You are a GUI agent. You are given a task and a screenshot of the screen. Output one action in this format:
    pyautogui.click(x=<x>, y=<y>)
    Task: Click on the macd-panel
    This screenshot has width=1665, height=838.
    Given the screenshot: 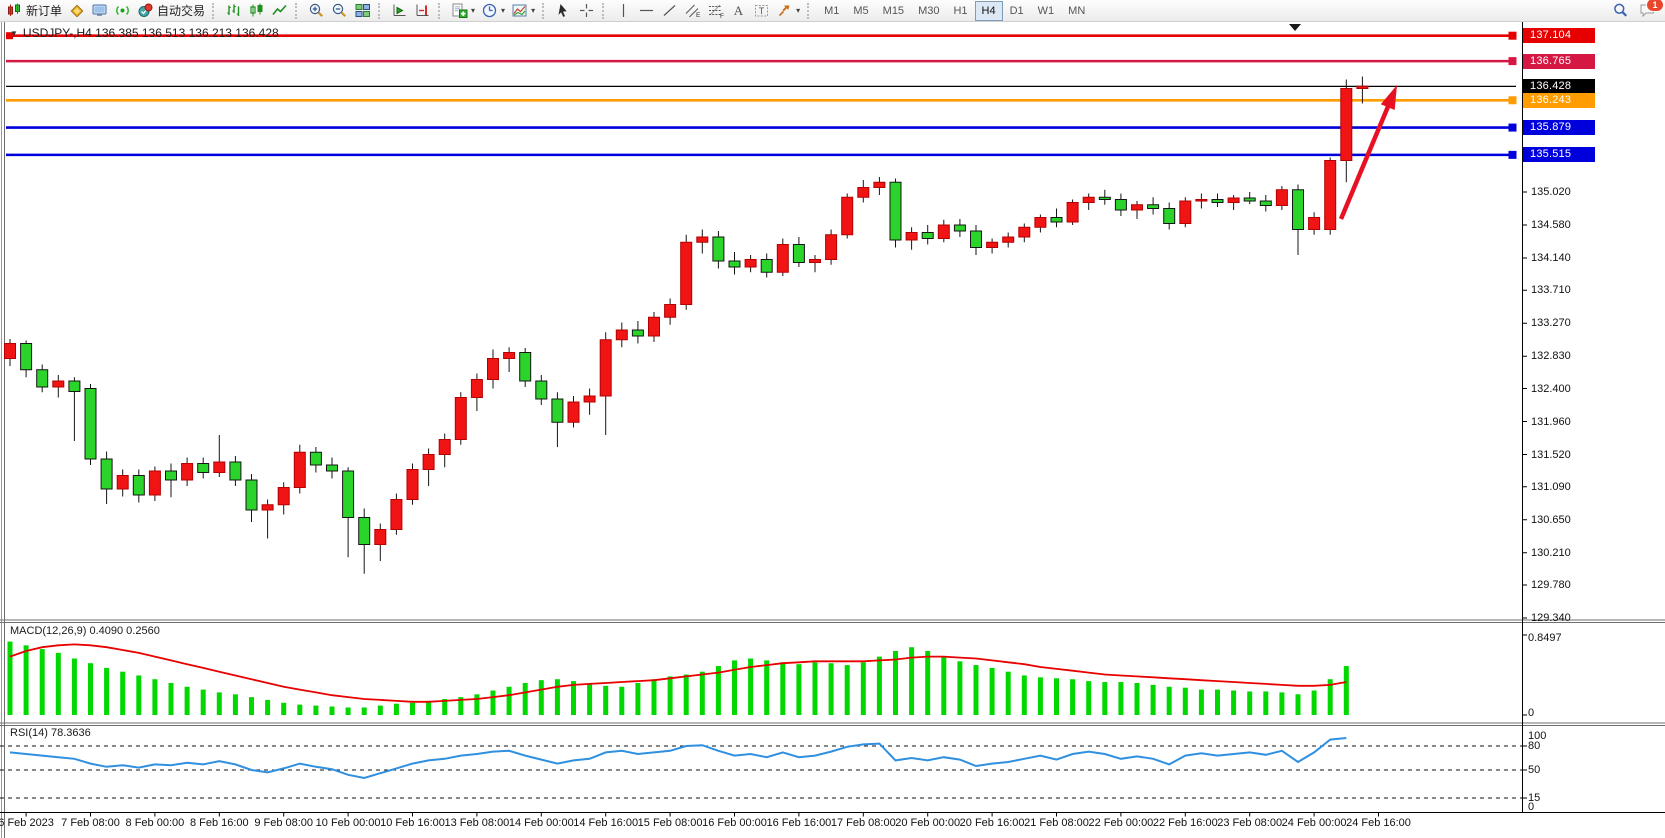 What is the action you would take?
    pyautogui.click(x=767, y=675)
    